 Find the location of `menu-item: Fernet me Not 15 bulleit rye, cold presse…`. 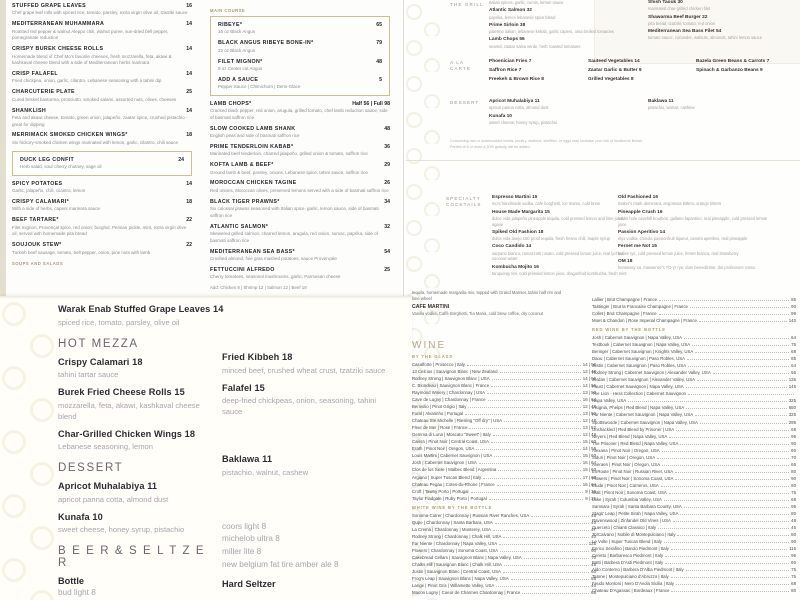

menu-item: Fernet me Not 15 bulleit rye, cold presse… is located at coordinates (693, 250).